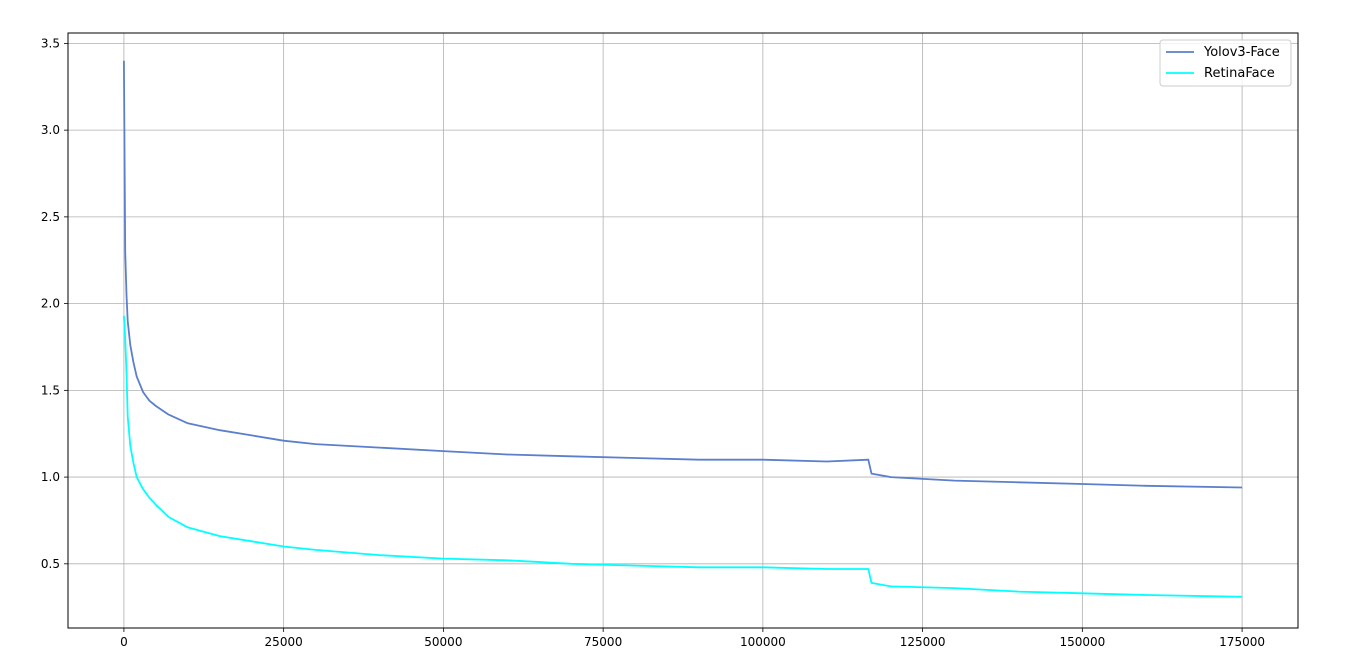  What do you see at coordinates (50, 564) in the screenshot?
I see `y-tick-label: 0.5` at bounding box center [50, 564].